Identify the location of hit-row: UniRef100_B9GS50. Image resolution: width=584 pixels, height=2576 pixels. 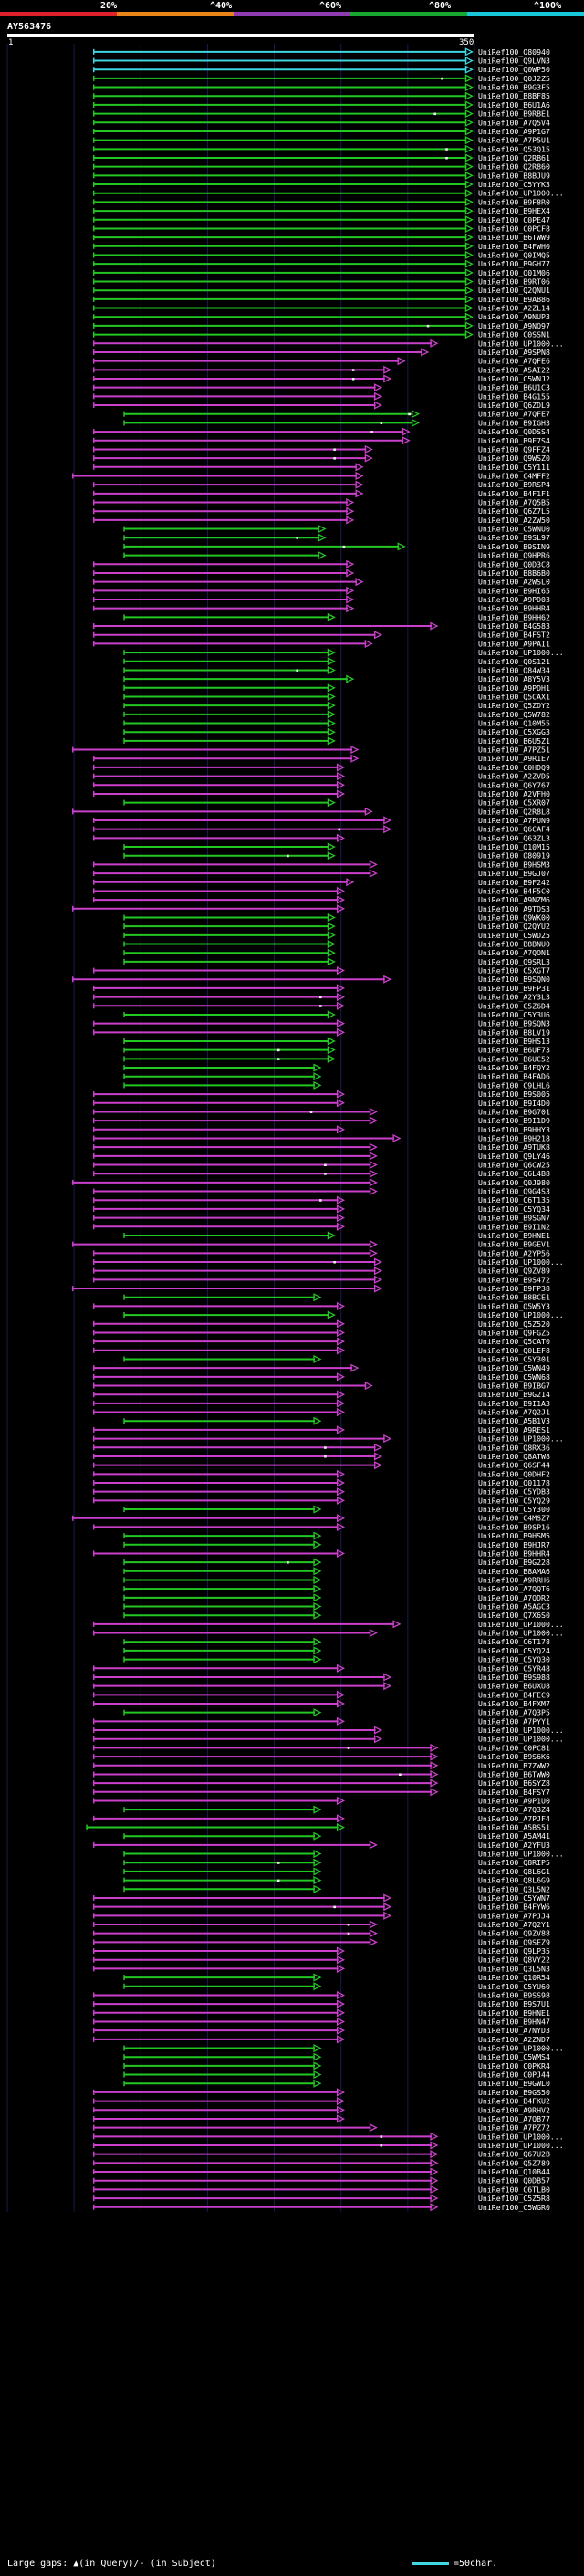
(321, 2092).